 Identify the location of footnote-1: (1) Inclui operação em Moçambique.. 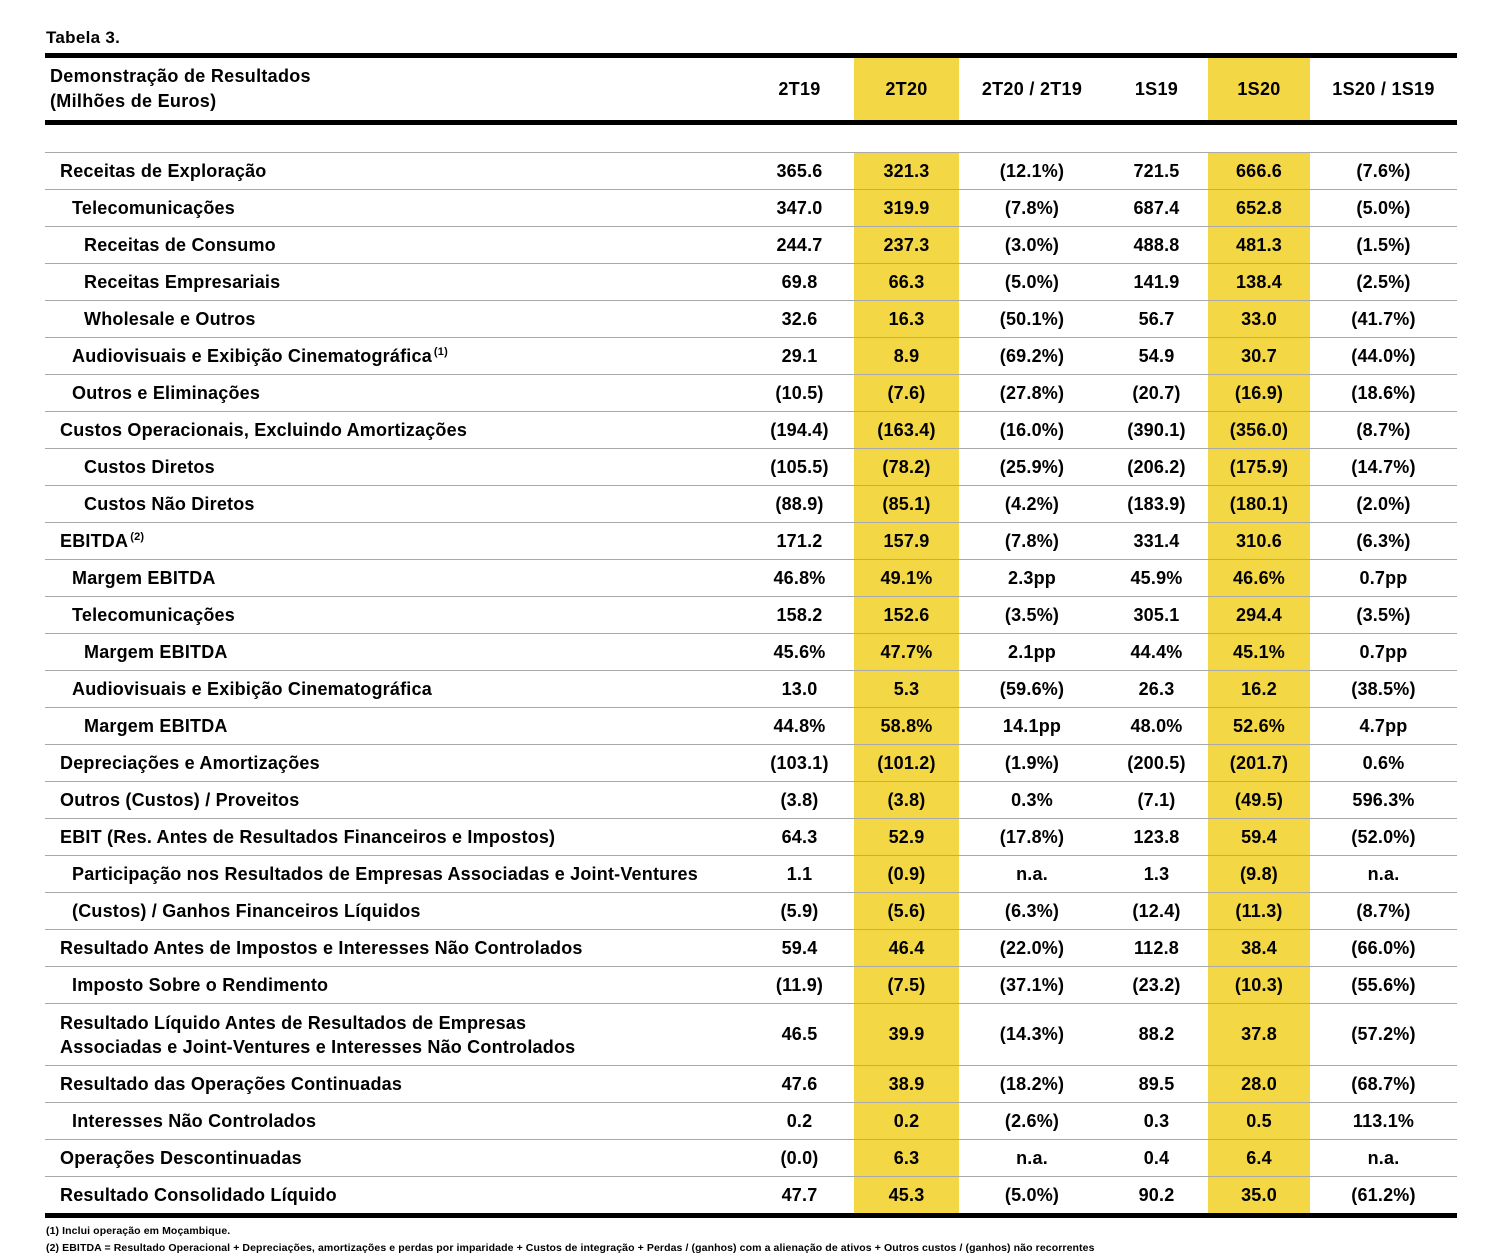
(138, 1231).